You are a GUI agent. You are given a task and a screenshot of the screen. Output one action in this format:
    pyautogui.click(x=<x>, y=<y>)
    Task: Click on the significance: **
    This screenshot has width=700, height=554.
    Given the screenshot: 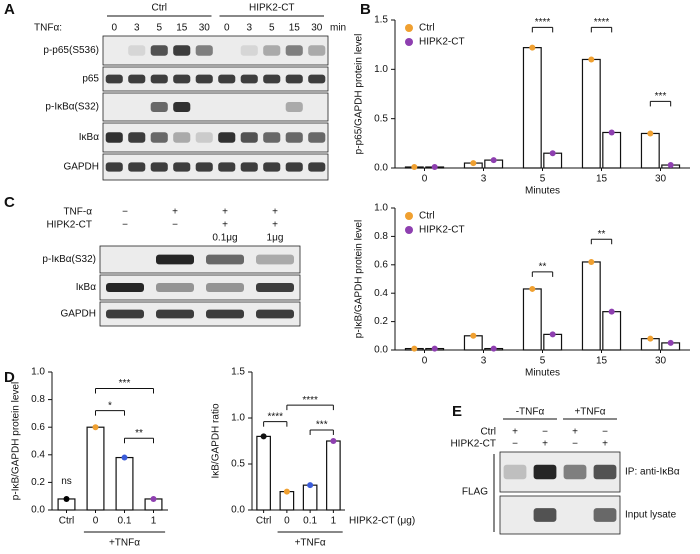 What is the action you would take?
    pyautogui.click(x=139, y=433)
    